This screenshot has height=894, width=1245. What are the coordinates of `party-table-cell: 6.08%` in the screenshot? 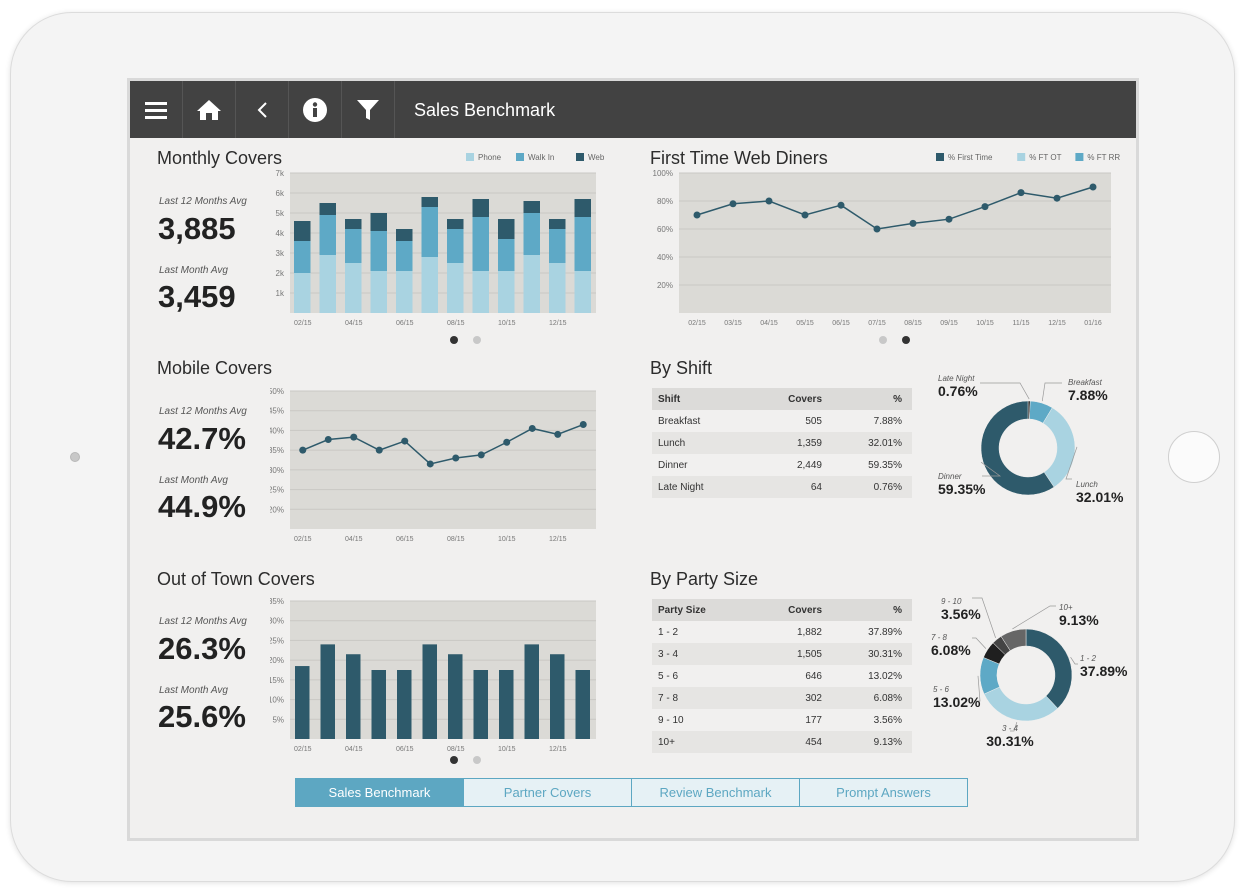 It's located at (887, 698).